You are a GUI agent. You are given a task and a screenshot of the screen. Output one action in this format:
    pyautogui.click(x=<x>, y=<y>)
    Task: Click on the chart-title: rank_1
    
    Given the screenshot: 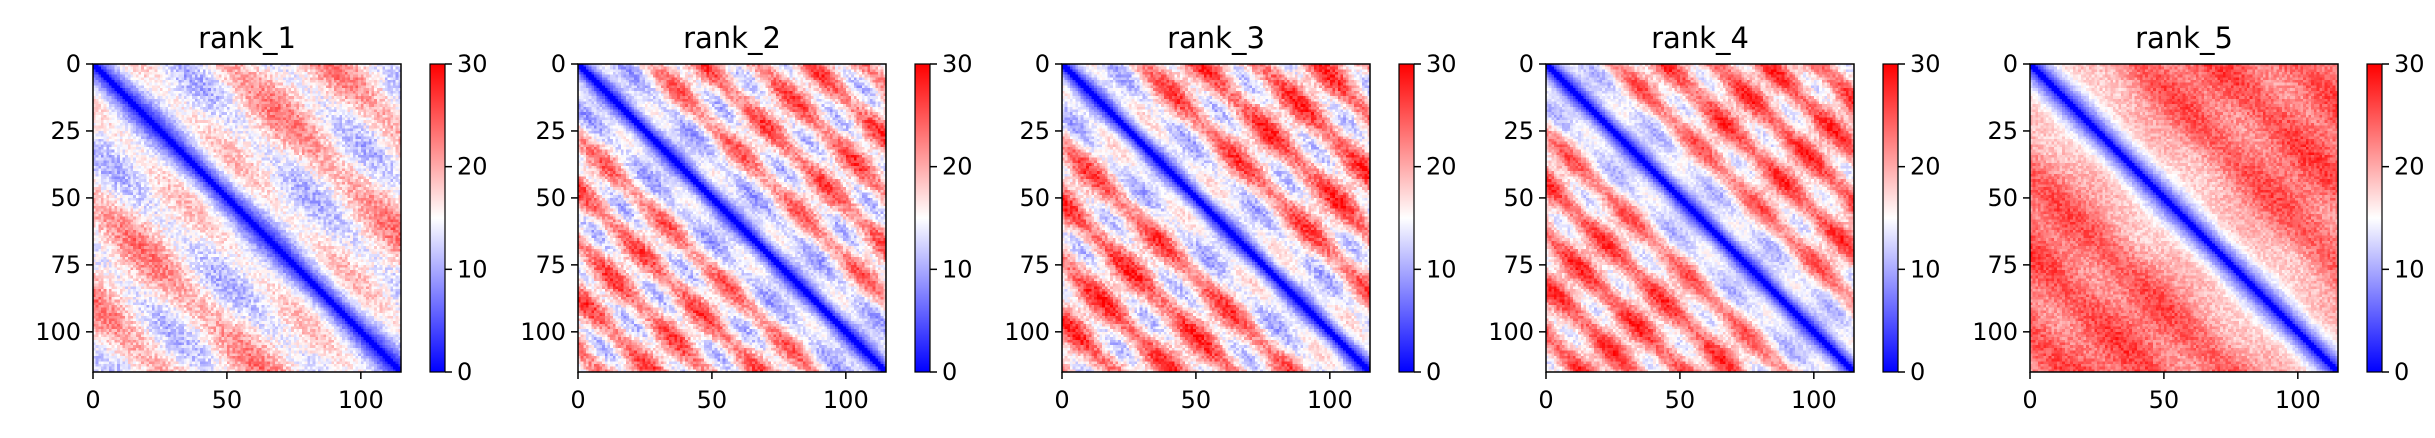 What is the action you would take?
    pyautogui.click(x=247, y=38)
    